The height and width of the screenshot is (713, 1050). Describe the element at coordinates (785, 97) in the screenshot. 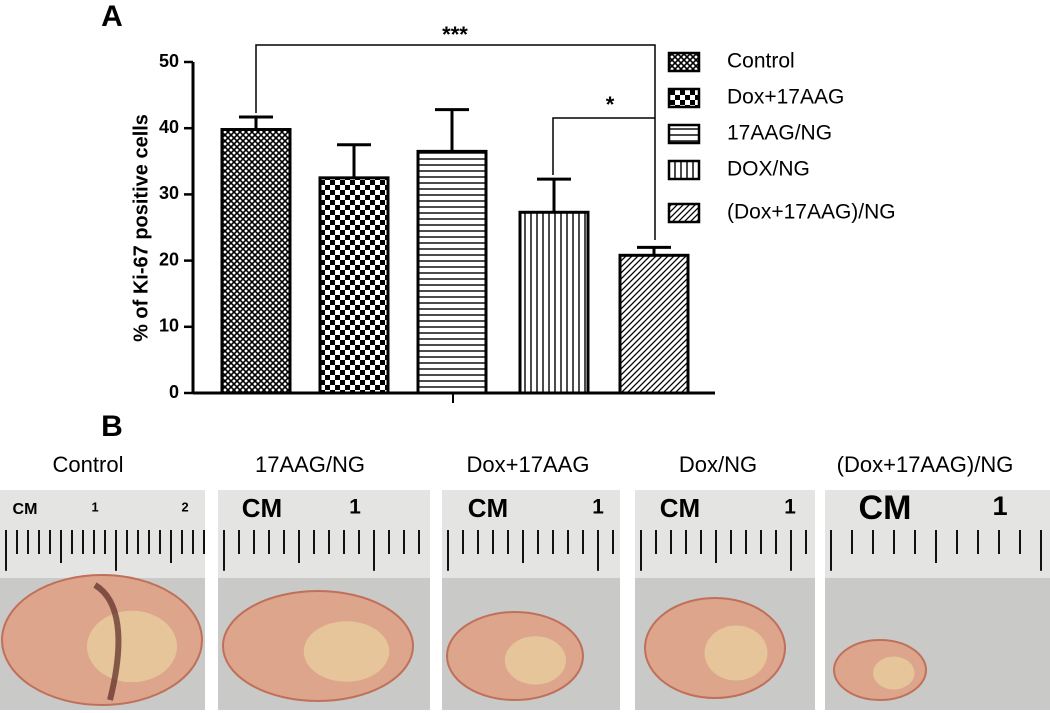

I see `legend-label: Dox+17AAG` at that location.